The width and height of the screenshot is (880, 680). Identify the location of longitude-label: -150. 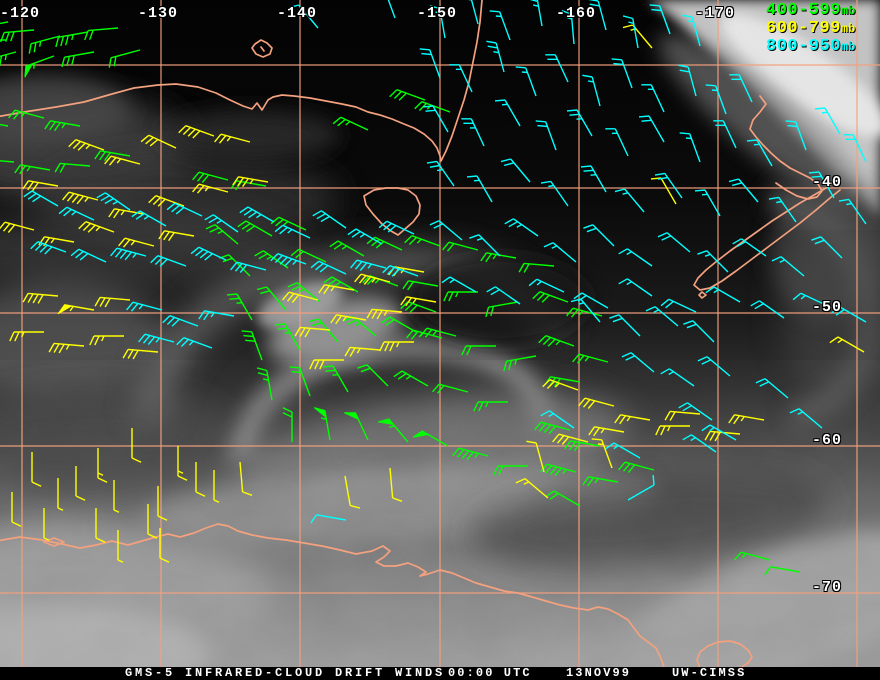
(437, 13).